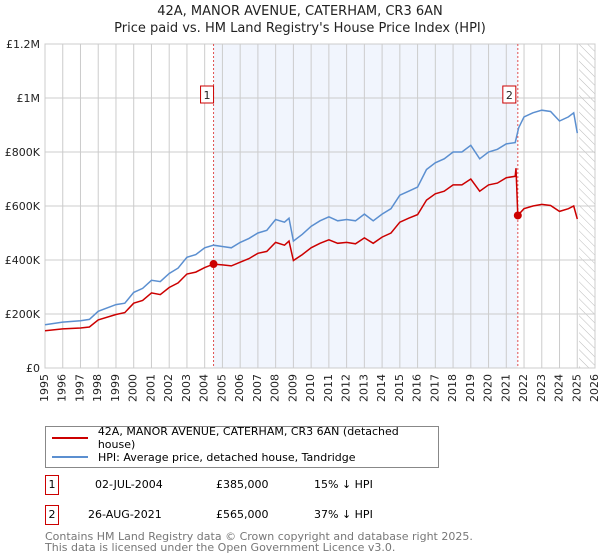  What do you see at coordinates (576, 388) in the screenshot?
I see `x-tick-label: 2025` at bounding box center [576, 388].